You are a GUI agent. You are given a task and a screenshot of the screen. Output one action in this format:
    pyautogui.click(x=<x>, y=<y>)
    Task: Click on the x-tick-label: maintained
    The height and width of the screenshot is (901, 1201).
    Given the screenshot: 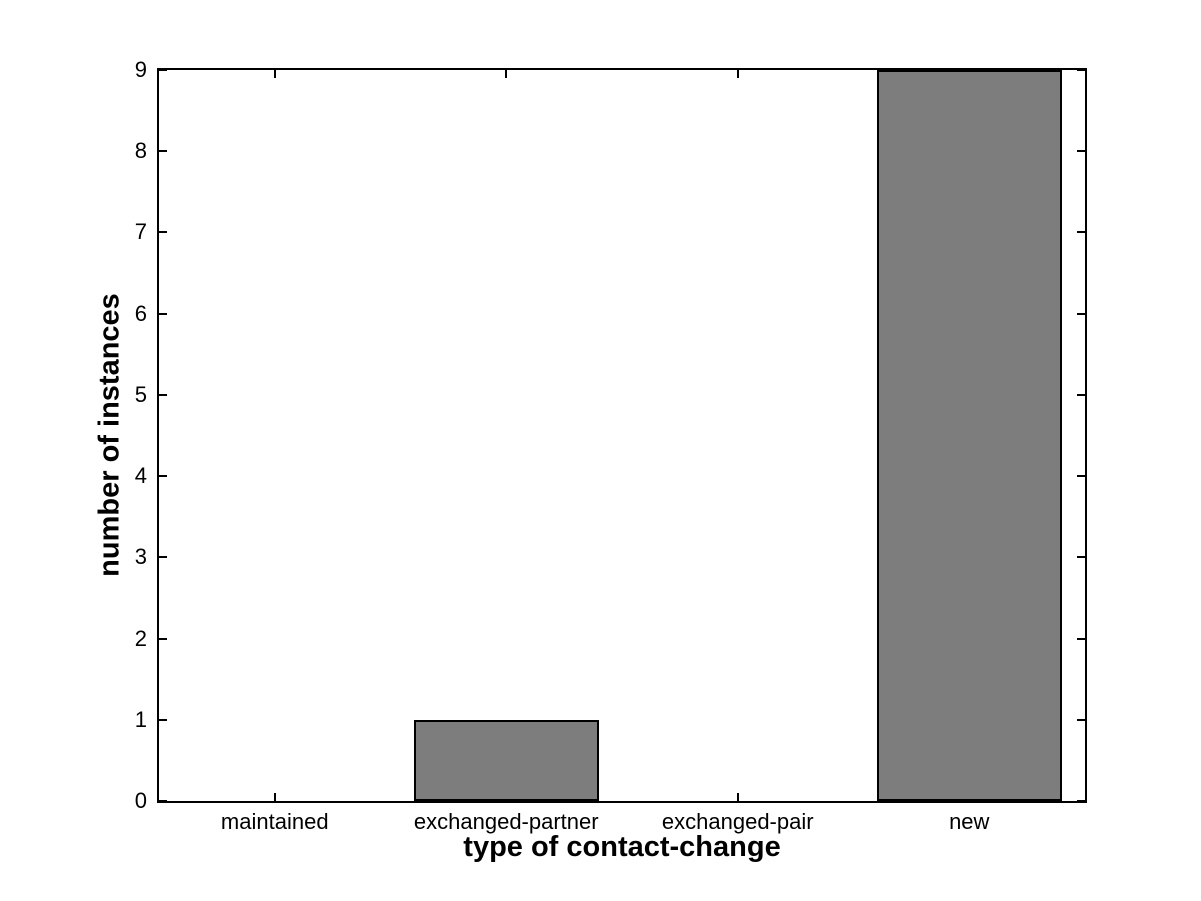 What is the action you would take?
    pyautogui.click(x=274, y=821)
    